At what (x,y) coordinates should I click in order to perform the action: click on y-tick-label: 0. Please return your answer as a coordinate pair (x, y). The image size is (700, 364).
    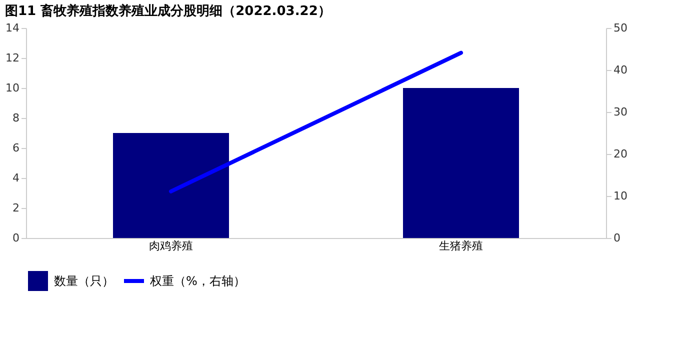
    Looking at the image, I should click on (16, 238).